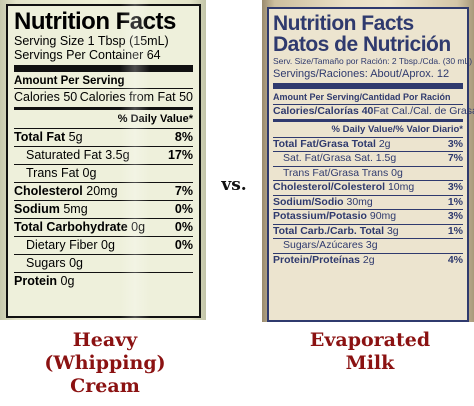 This screenshot has width=474, height=406. I want to click on nutrient-label: Trans Fat, so click(53, 173).